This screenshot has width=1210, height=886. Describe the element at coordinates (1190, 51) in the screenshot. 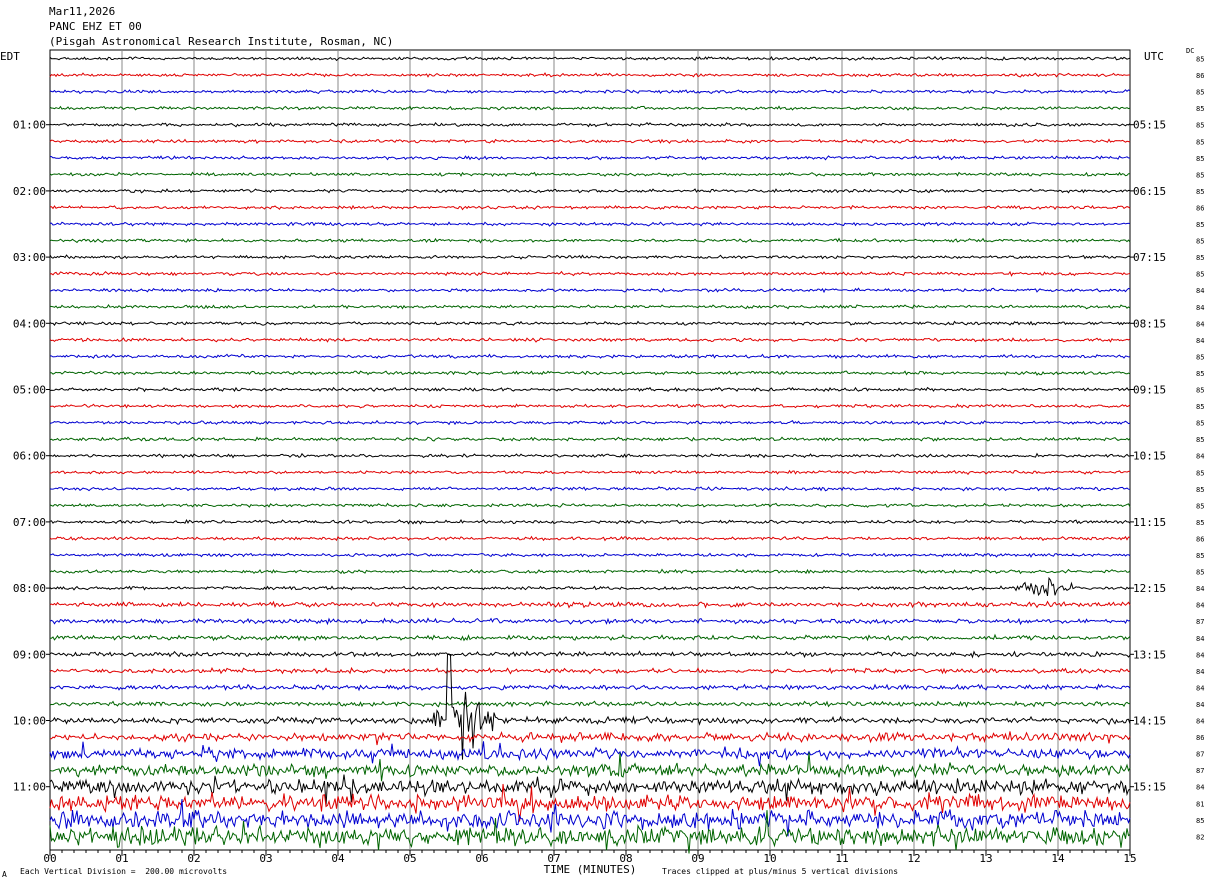

I see `dc-column-label: DC` at that location.